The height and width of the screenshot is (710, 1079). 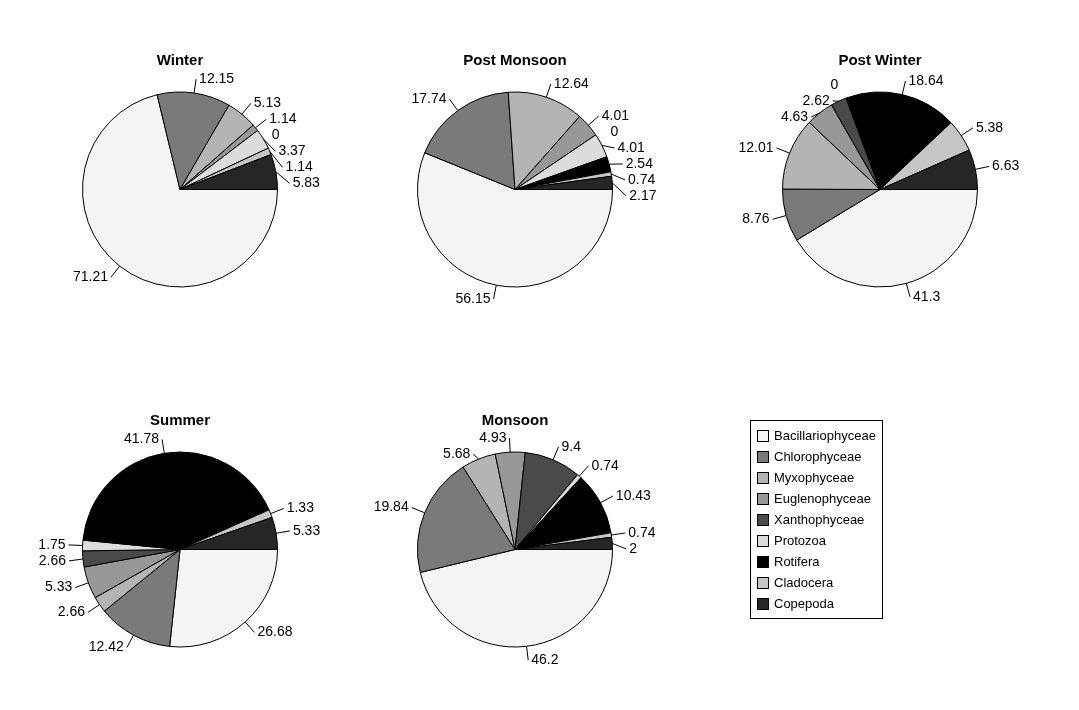 What do you see at coordinates (643, 194) in the screenshot?
I see `data-label: 2.17` at bounding box center [643, 194].